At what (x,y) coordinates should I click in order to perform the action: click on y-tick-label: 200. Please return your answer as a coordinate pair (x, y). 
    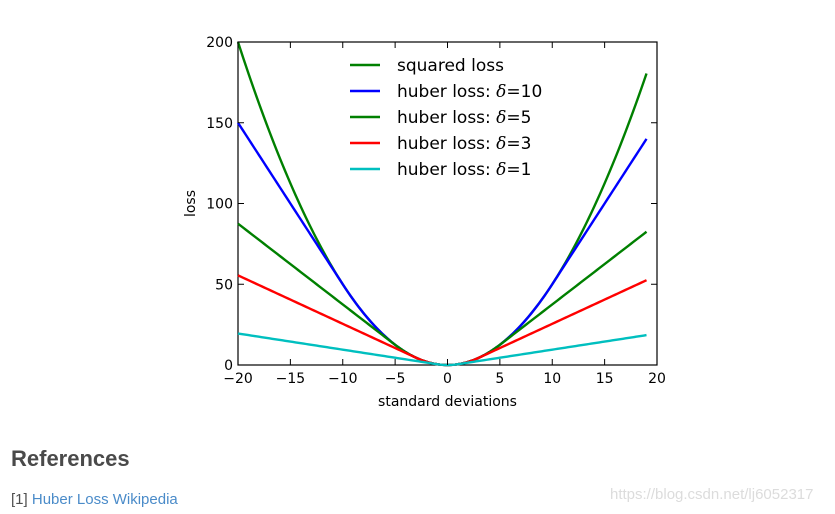
    Looking at the image, I should click on (219, 43).